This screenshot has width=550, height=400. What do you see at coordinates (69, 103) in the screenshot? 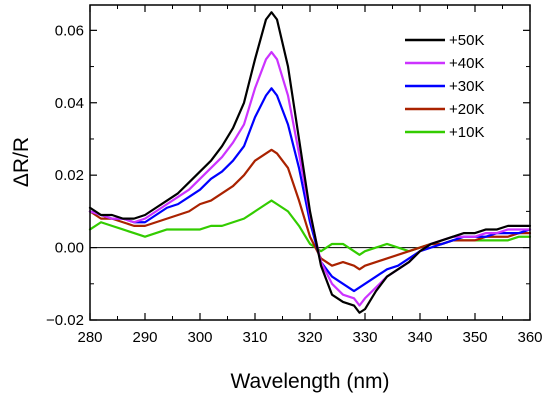
I see `y-tick-label: 0.04` at bounding box center [69, 103].